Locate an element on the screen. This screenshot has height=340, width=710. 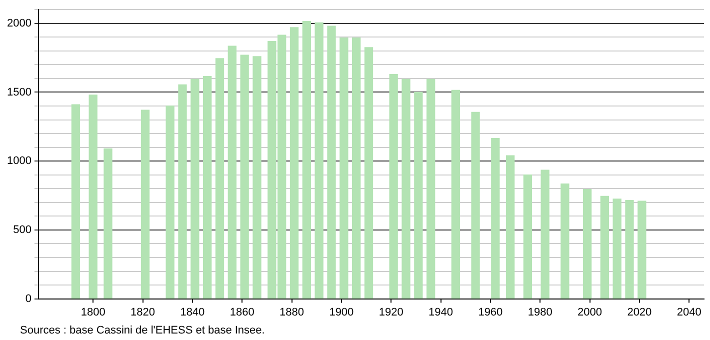
x-tick-label: 1840 is located at coordinates (192, 312).